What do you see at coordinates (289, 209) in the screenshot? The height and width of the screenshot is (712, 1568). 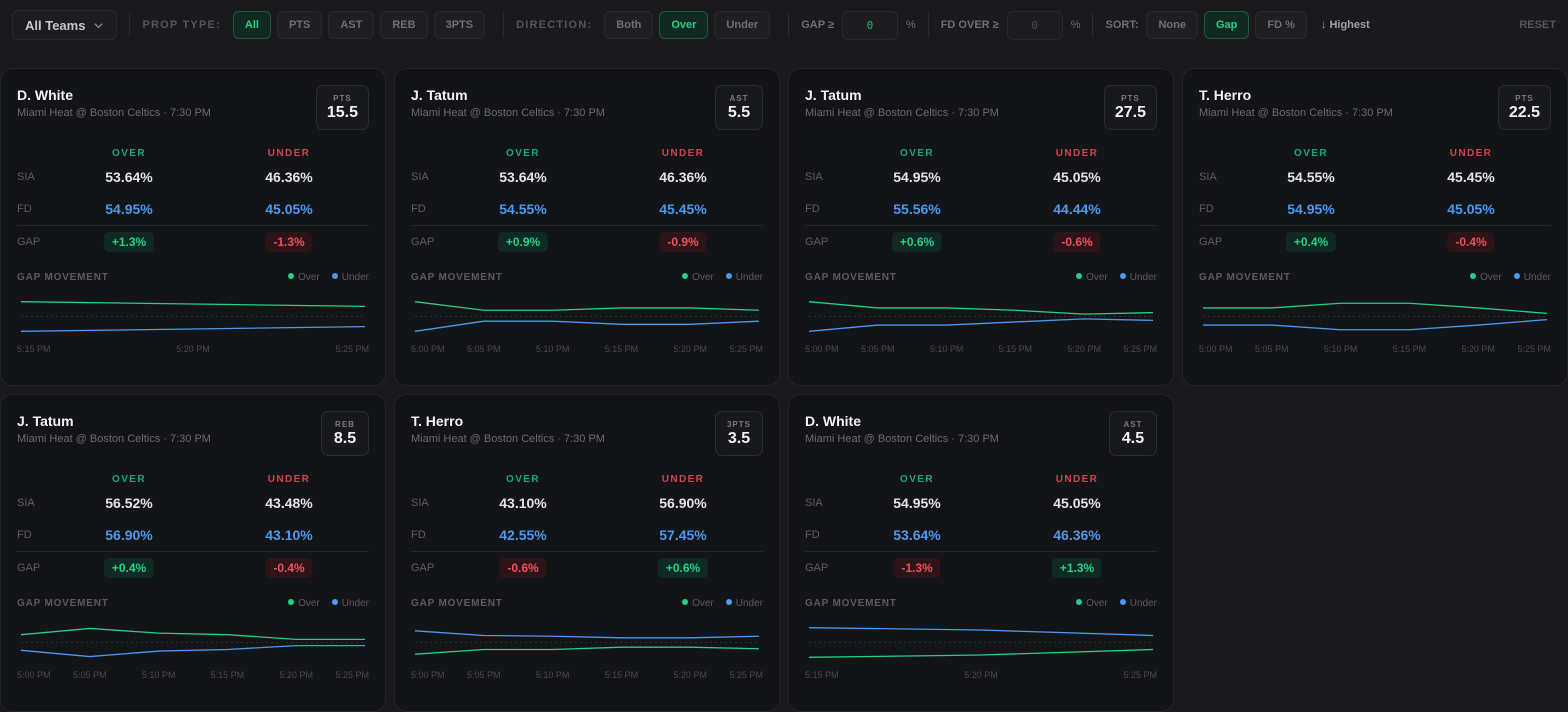 I see `fd-under-value: 45.05%` at bounding box center [289, 209].